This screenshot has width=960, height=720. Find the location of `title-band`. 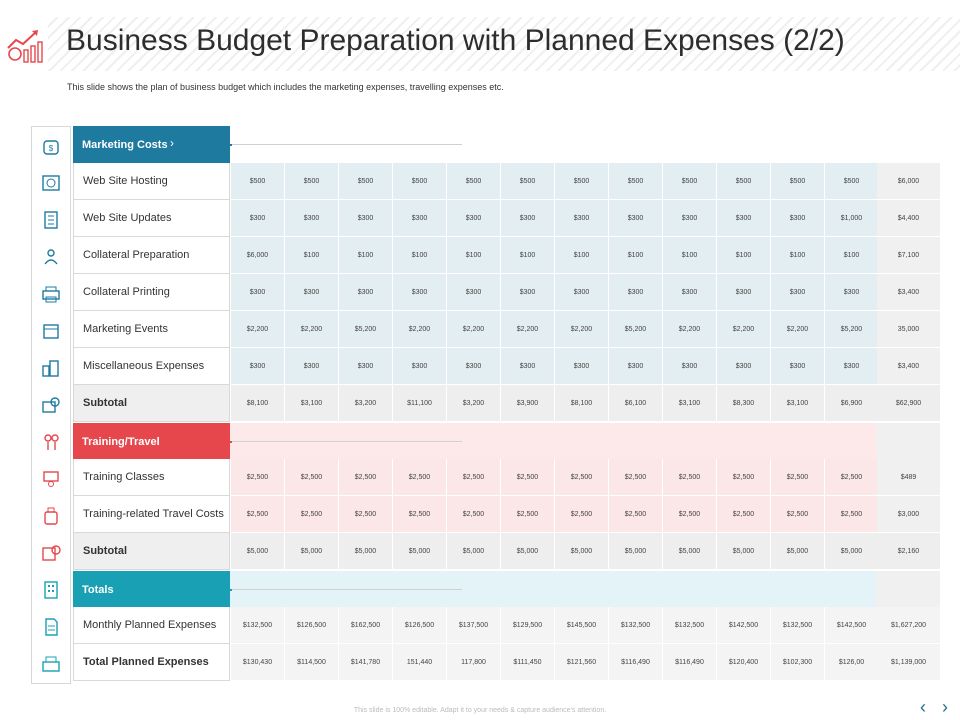

title-band is located at coordinates (504, 44).